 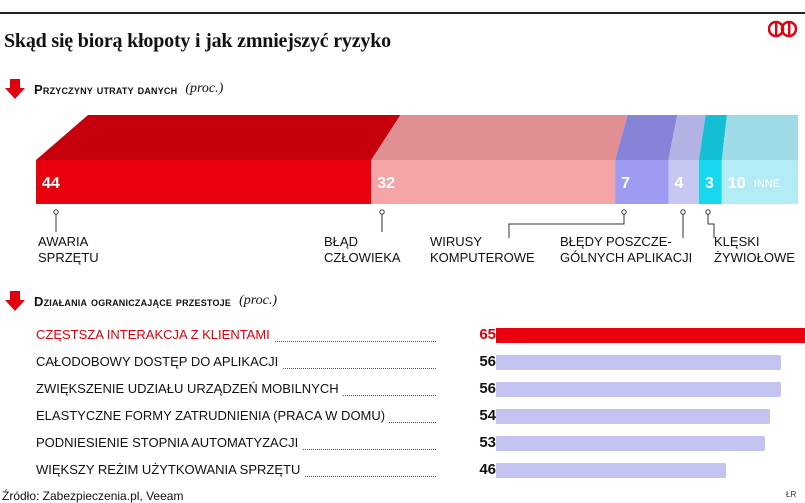 What do you see at coordinates (362, 249) in the screenshot?
I see `category-label: BŁĄD CZŁOWIEKA` at bounding box center [362, 249].